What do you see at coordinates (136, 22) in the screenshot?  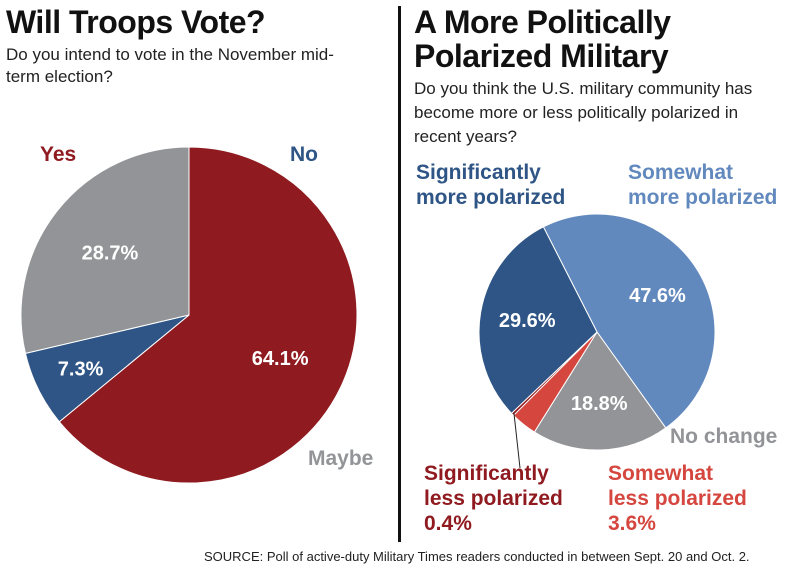 I see `left-chart-title: Will Troops Vote?` at bounding box center [136, 22].